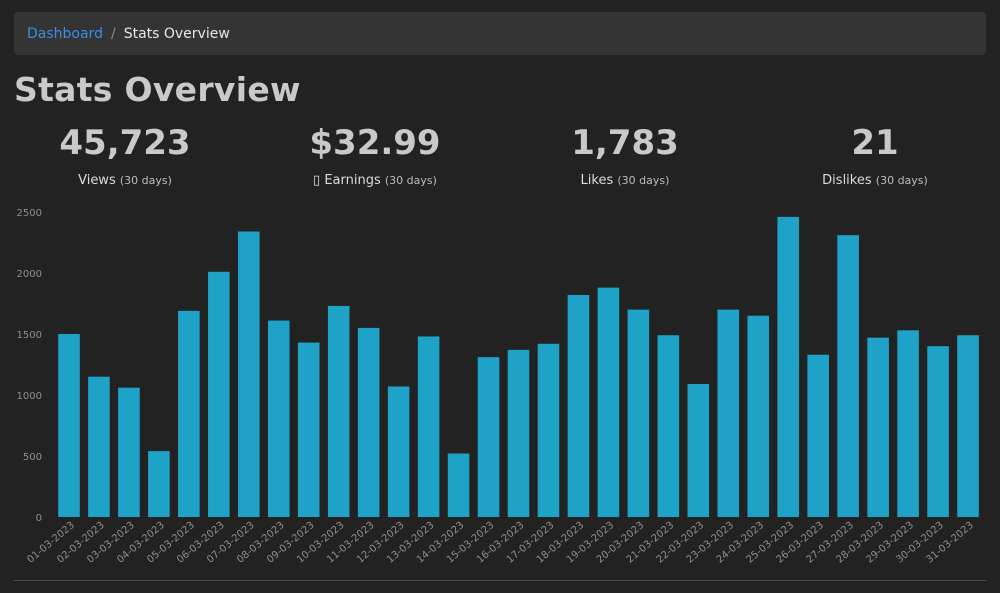 The width and height of the screenshot is (1000, 593). What do you see at coordinates (938, 431) in the screenshot?
I see `bar-30-03-2023` at bounding box center [938, 431].